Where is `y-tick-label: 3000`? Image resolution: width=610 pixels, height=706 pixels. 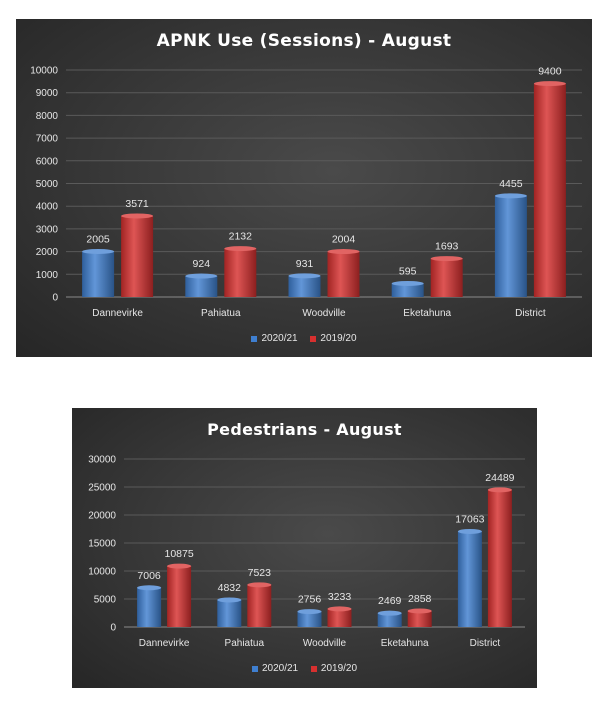 y-tick-label: 3000 is located at coordinates (47, 229).